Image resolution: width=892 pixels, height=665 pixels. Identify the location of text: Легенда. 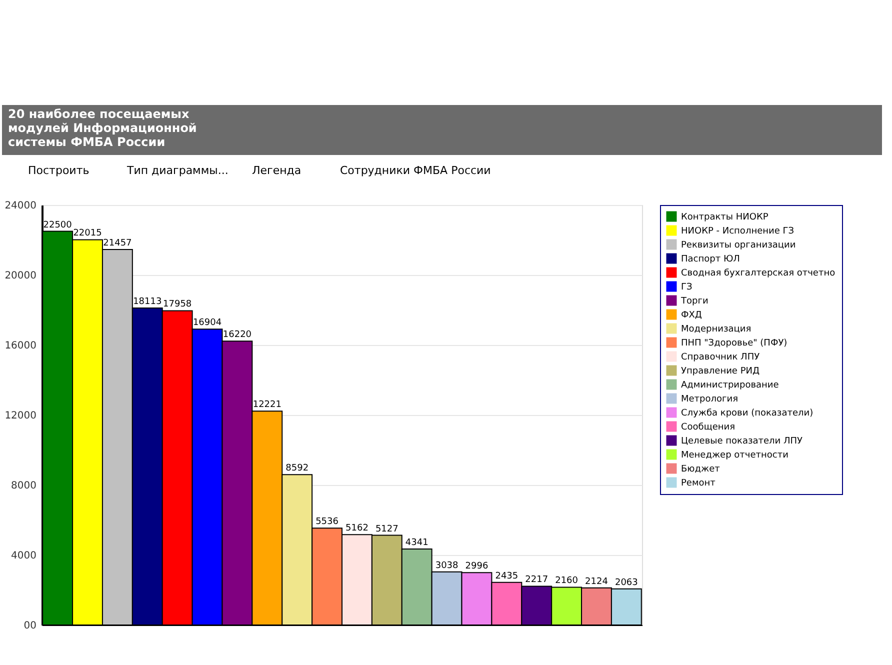
(277, 170).